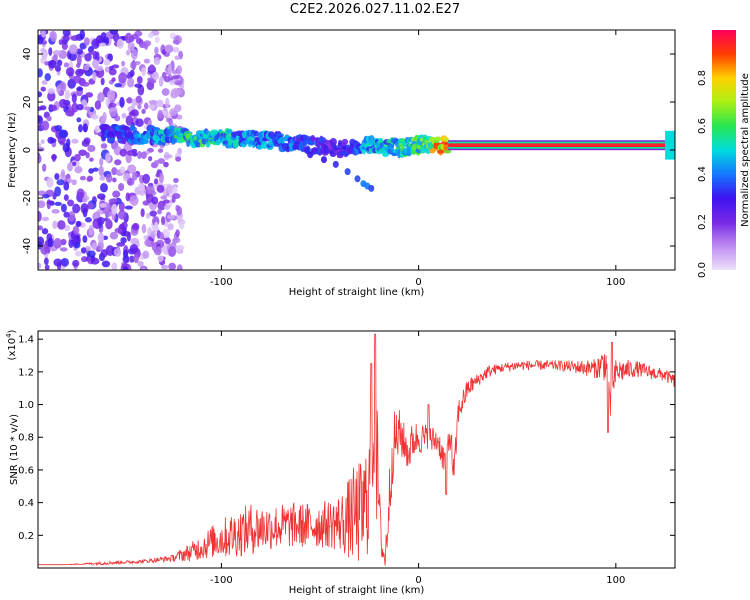 The width and height of the screenshot is (750, 600). Describe the element at coordinates (375, 9) in the screenshot. I see `chart-title: C2E2.2026.027.11.02.E27` at that location.